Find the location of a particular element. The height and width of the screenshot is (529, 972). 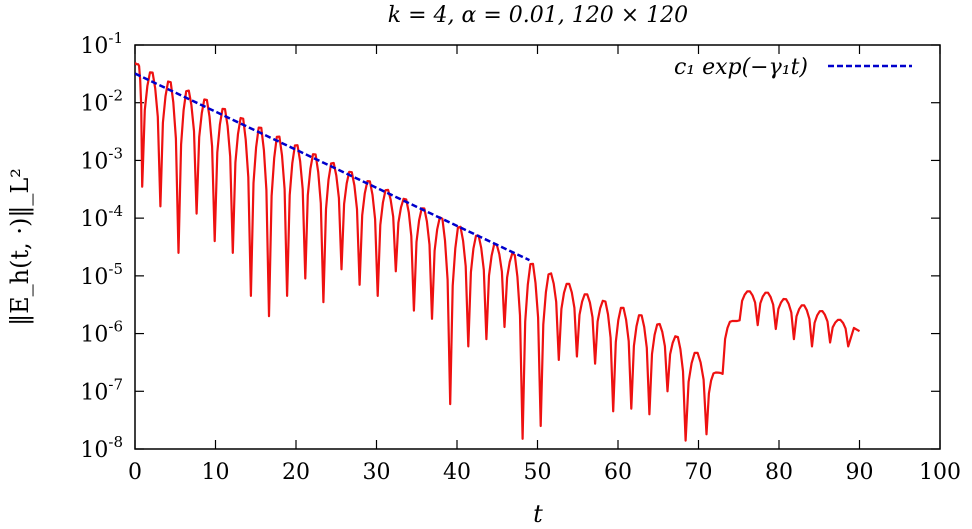

y-tick-exponent: -5 is located at coordinates (115, 269).